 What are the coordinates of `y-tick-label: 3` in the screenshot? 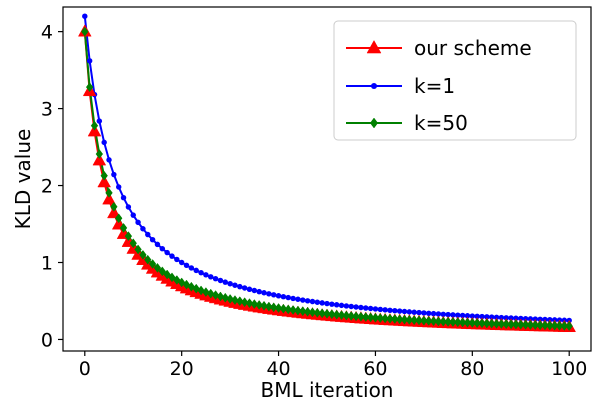 It's located at (47, 110).